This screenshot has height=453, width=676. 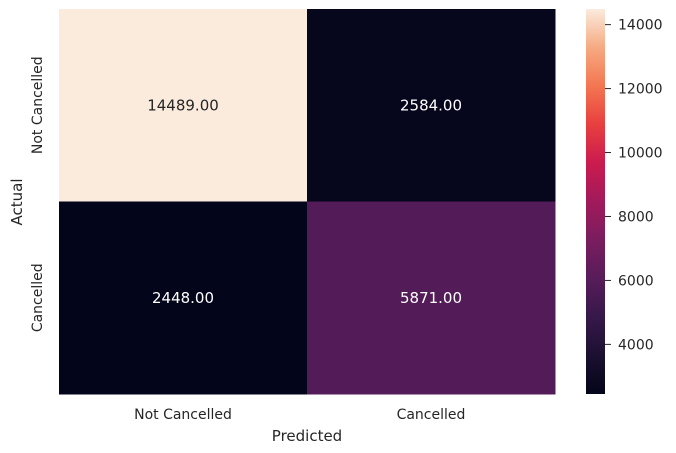 I want to click on cell-annotation: 14489.00, so click(x=183, y=105).